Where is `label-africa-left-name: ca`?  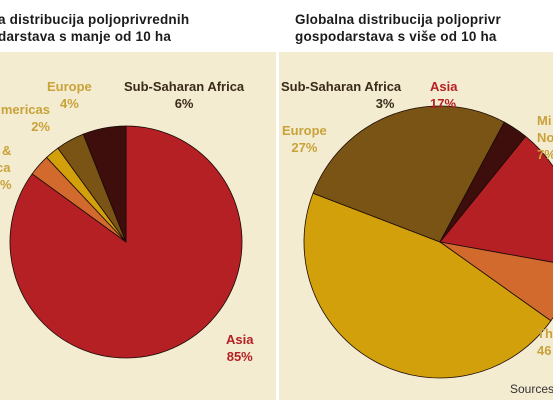 label-africa-left-name: ca is located at coordinates (5, 167).